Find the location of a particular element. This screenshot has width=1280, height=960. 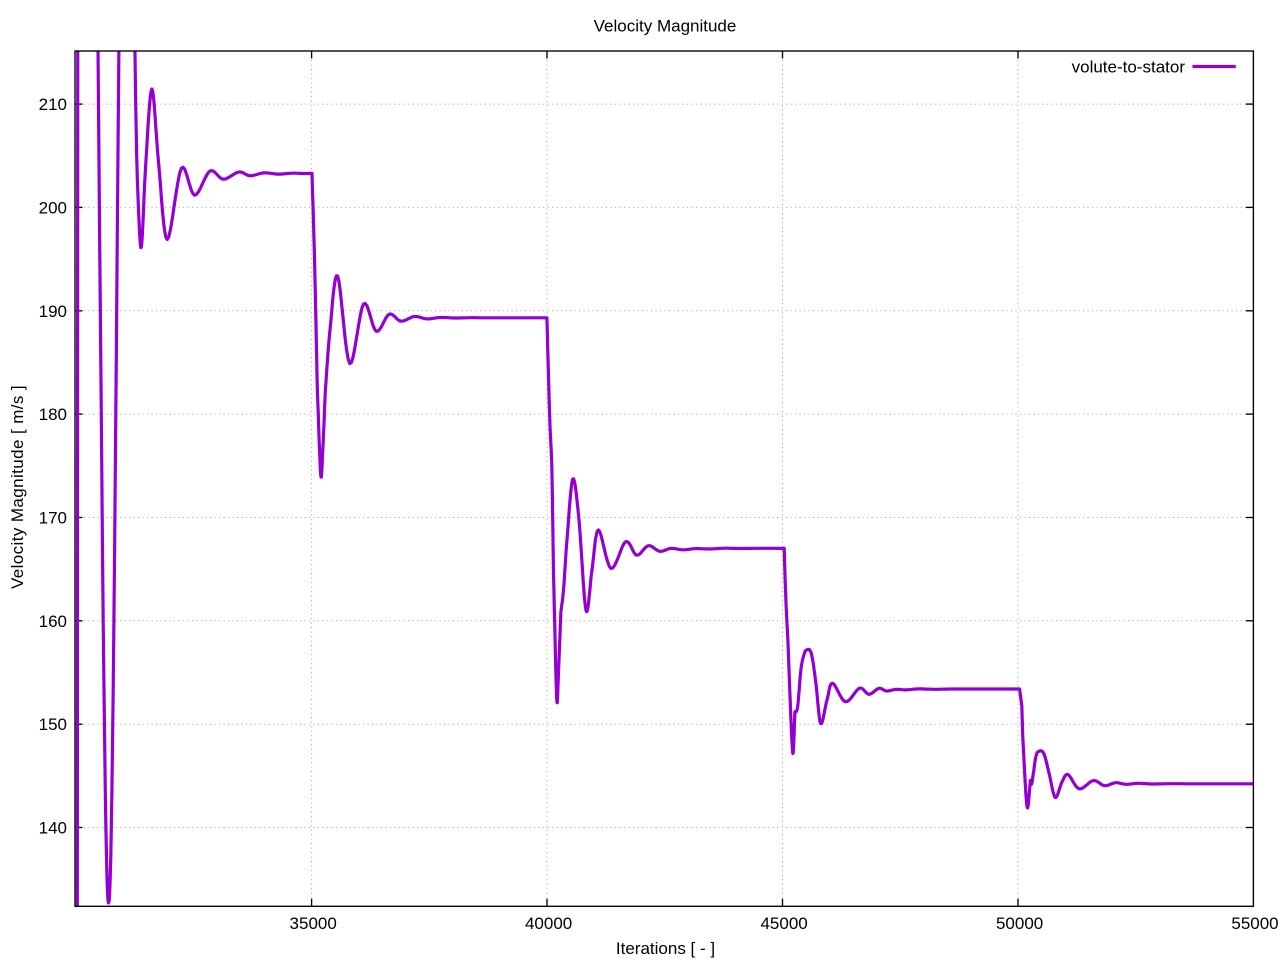

svg-text: Iterations [ - ] is located at coordinates (665, 948).